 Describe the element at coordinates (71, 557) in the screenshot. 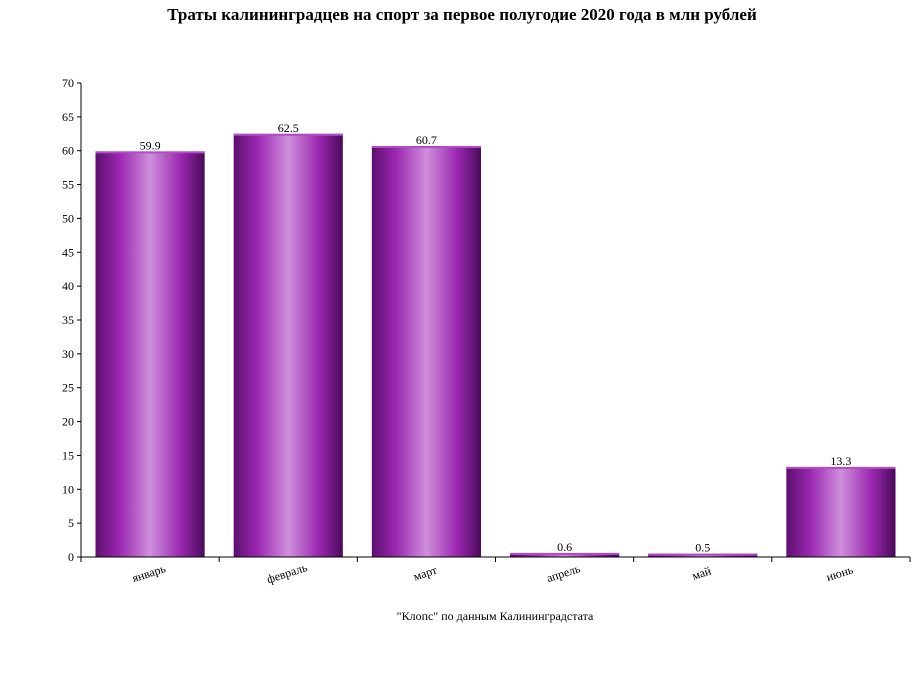

I see `y-tick-label: 0` at that location.